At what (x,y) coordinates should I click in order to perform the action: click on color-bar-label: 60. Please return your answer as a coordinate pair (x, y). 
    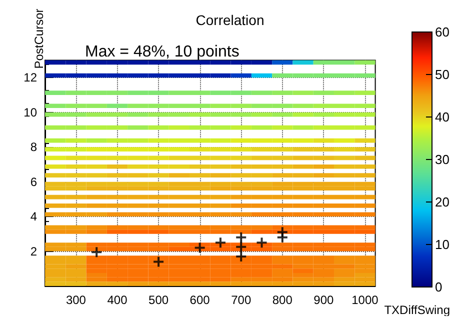
    Looking at the image, I should click on (442, 32).